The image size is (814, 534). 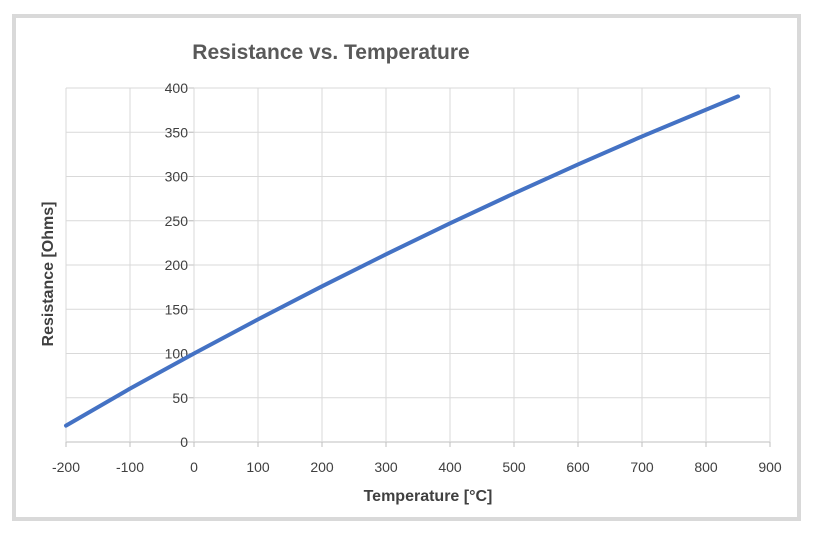 I want to click on y-tick-label: 150, so click(x=177, y=309).